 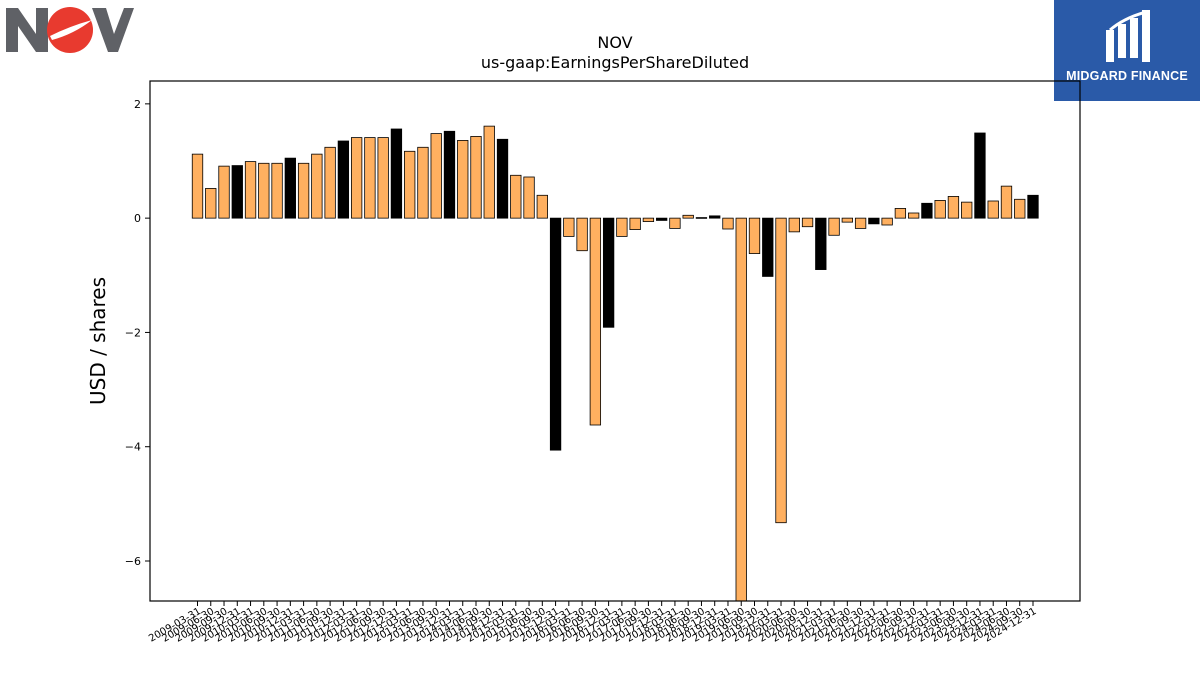 I want to click on y-axis-label: USD / shares, so click(x=98, y=341).